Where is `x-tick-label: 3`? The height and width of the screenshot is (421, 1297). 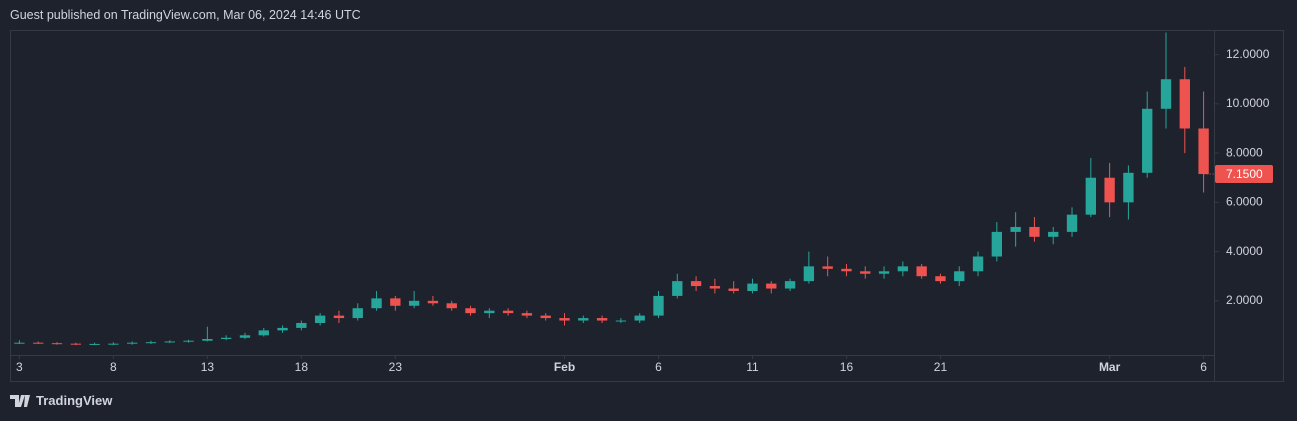 x-tick-label: 3 is located at coordinates (19, 367).